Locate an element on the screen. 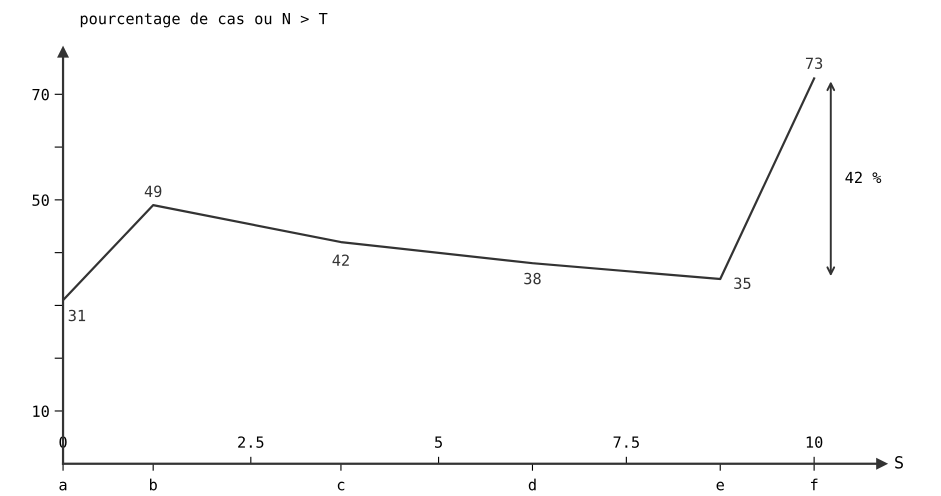 This screenshot has width=941, height=496. data-label: 38 is located at coordinates (532, 278).